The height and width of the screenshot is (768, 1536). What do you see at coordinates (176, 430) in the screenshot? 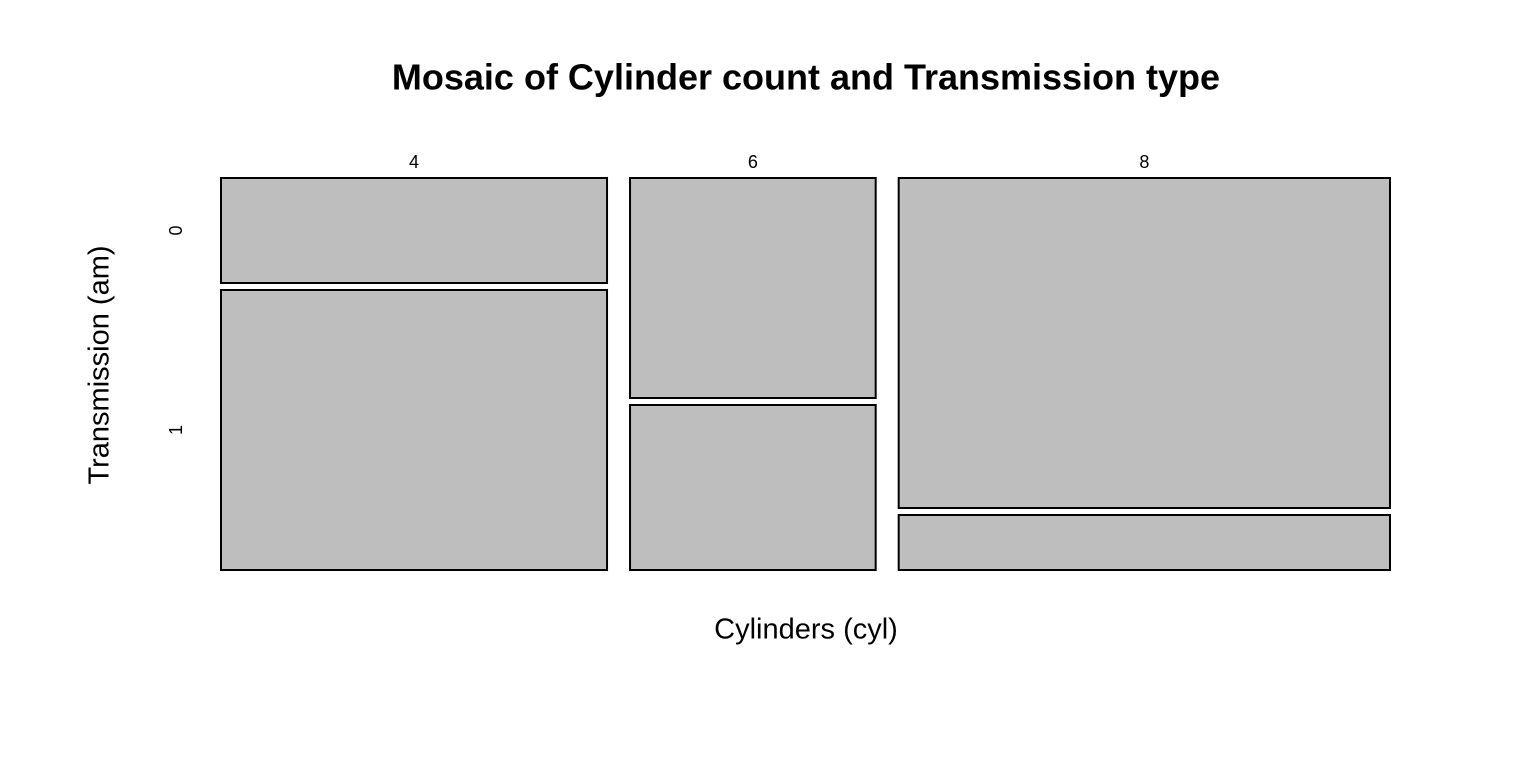
I see `y-tick-label: 1` at bounding box center [176, 430].